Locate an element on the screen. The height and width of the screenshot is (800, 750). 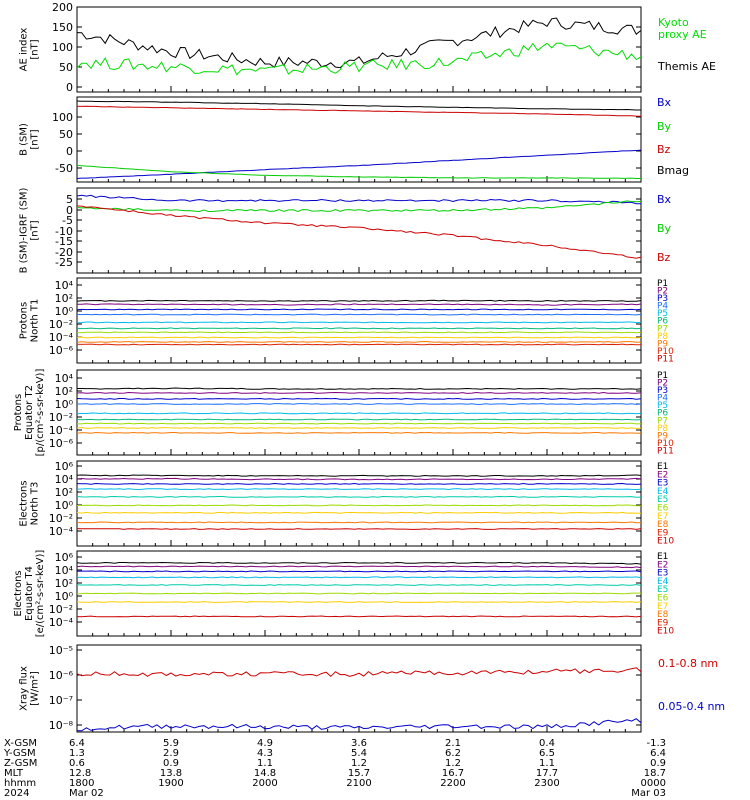
footer-row-label: MLT is located at coordinates (14, 773).